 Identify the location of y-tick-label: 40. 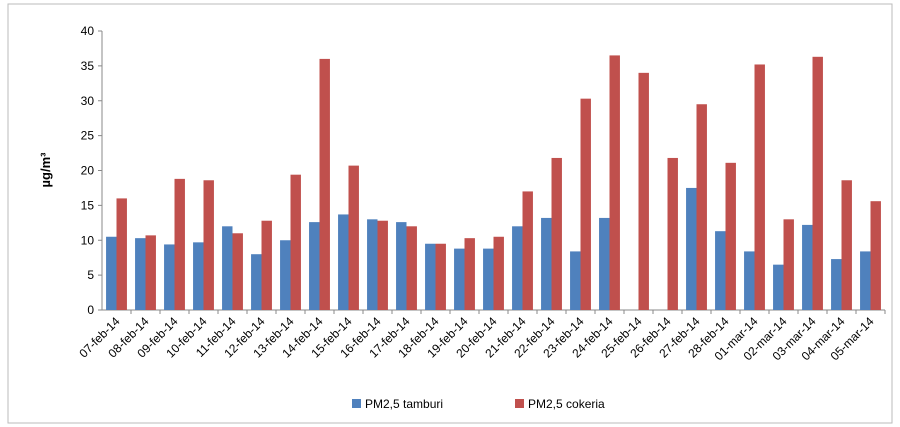
(88, 31).